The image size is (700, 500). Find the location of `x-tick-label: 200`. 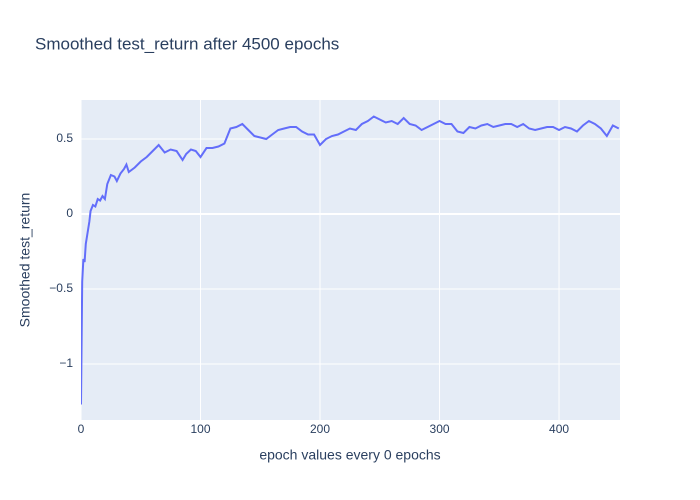

x-tick-label: 200 is located at coordinates (320, 429).